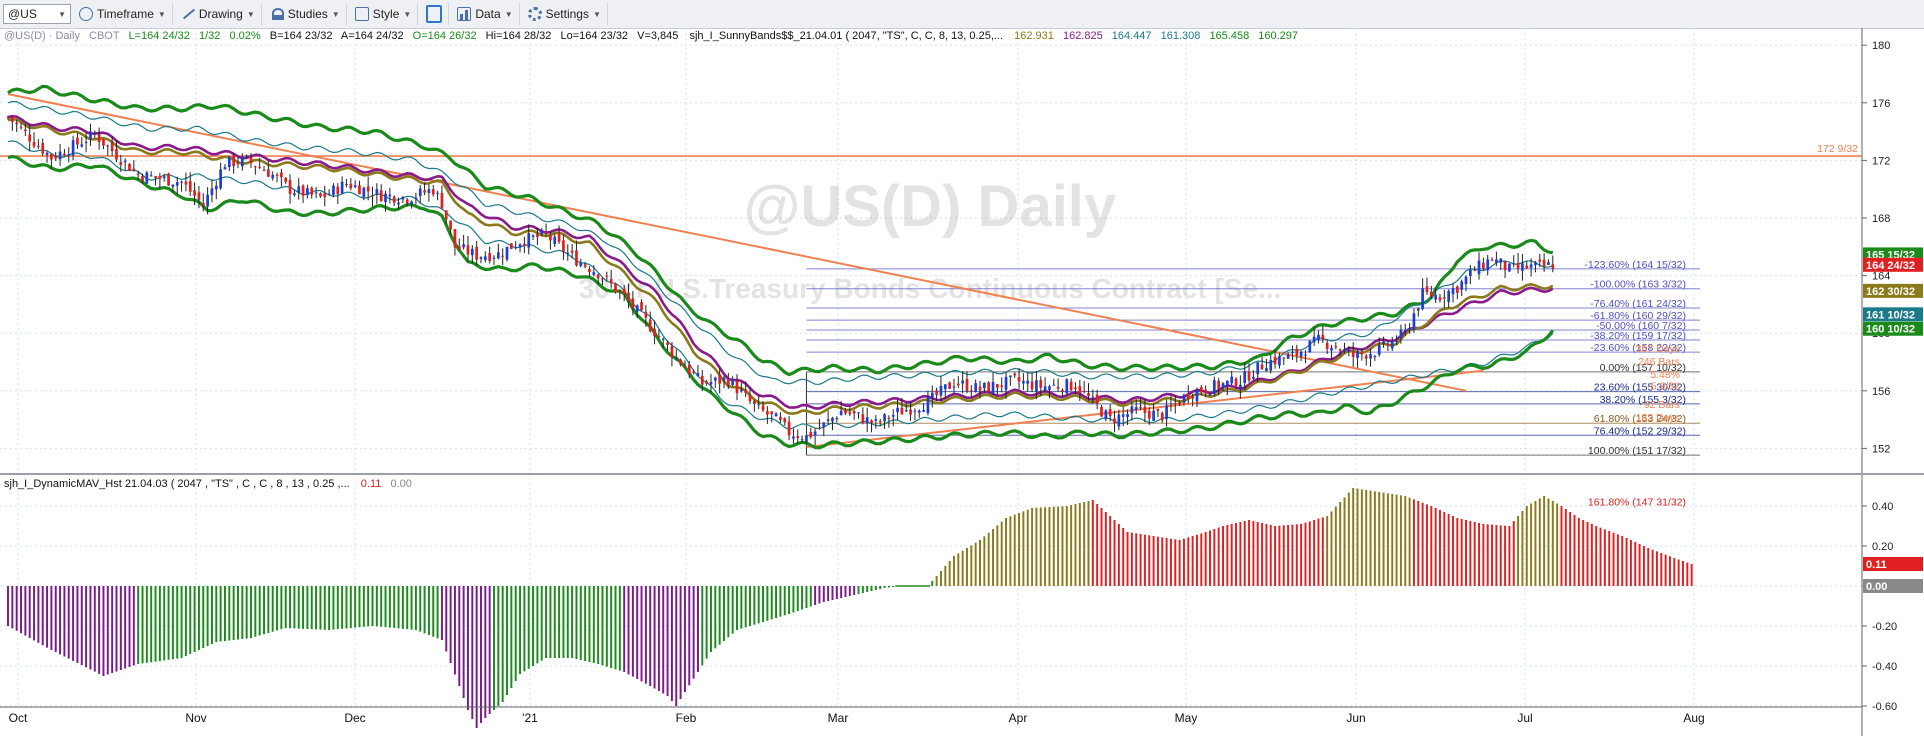 Image resolution: width=1924 pixels, height=736 pixels. Describe the element at coordinates (1881, 46) in the screenshot. I see `y-tick-label: 180` at that location.